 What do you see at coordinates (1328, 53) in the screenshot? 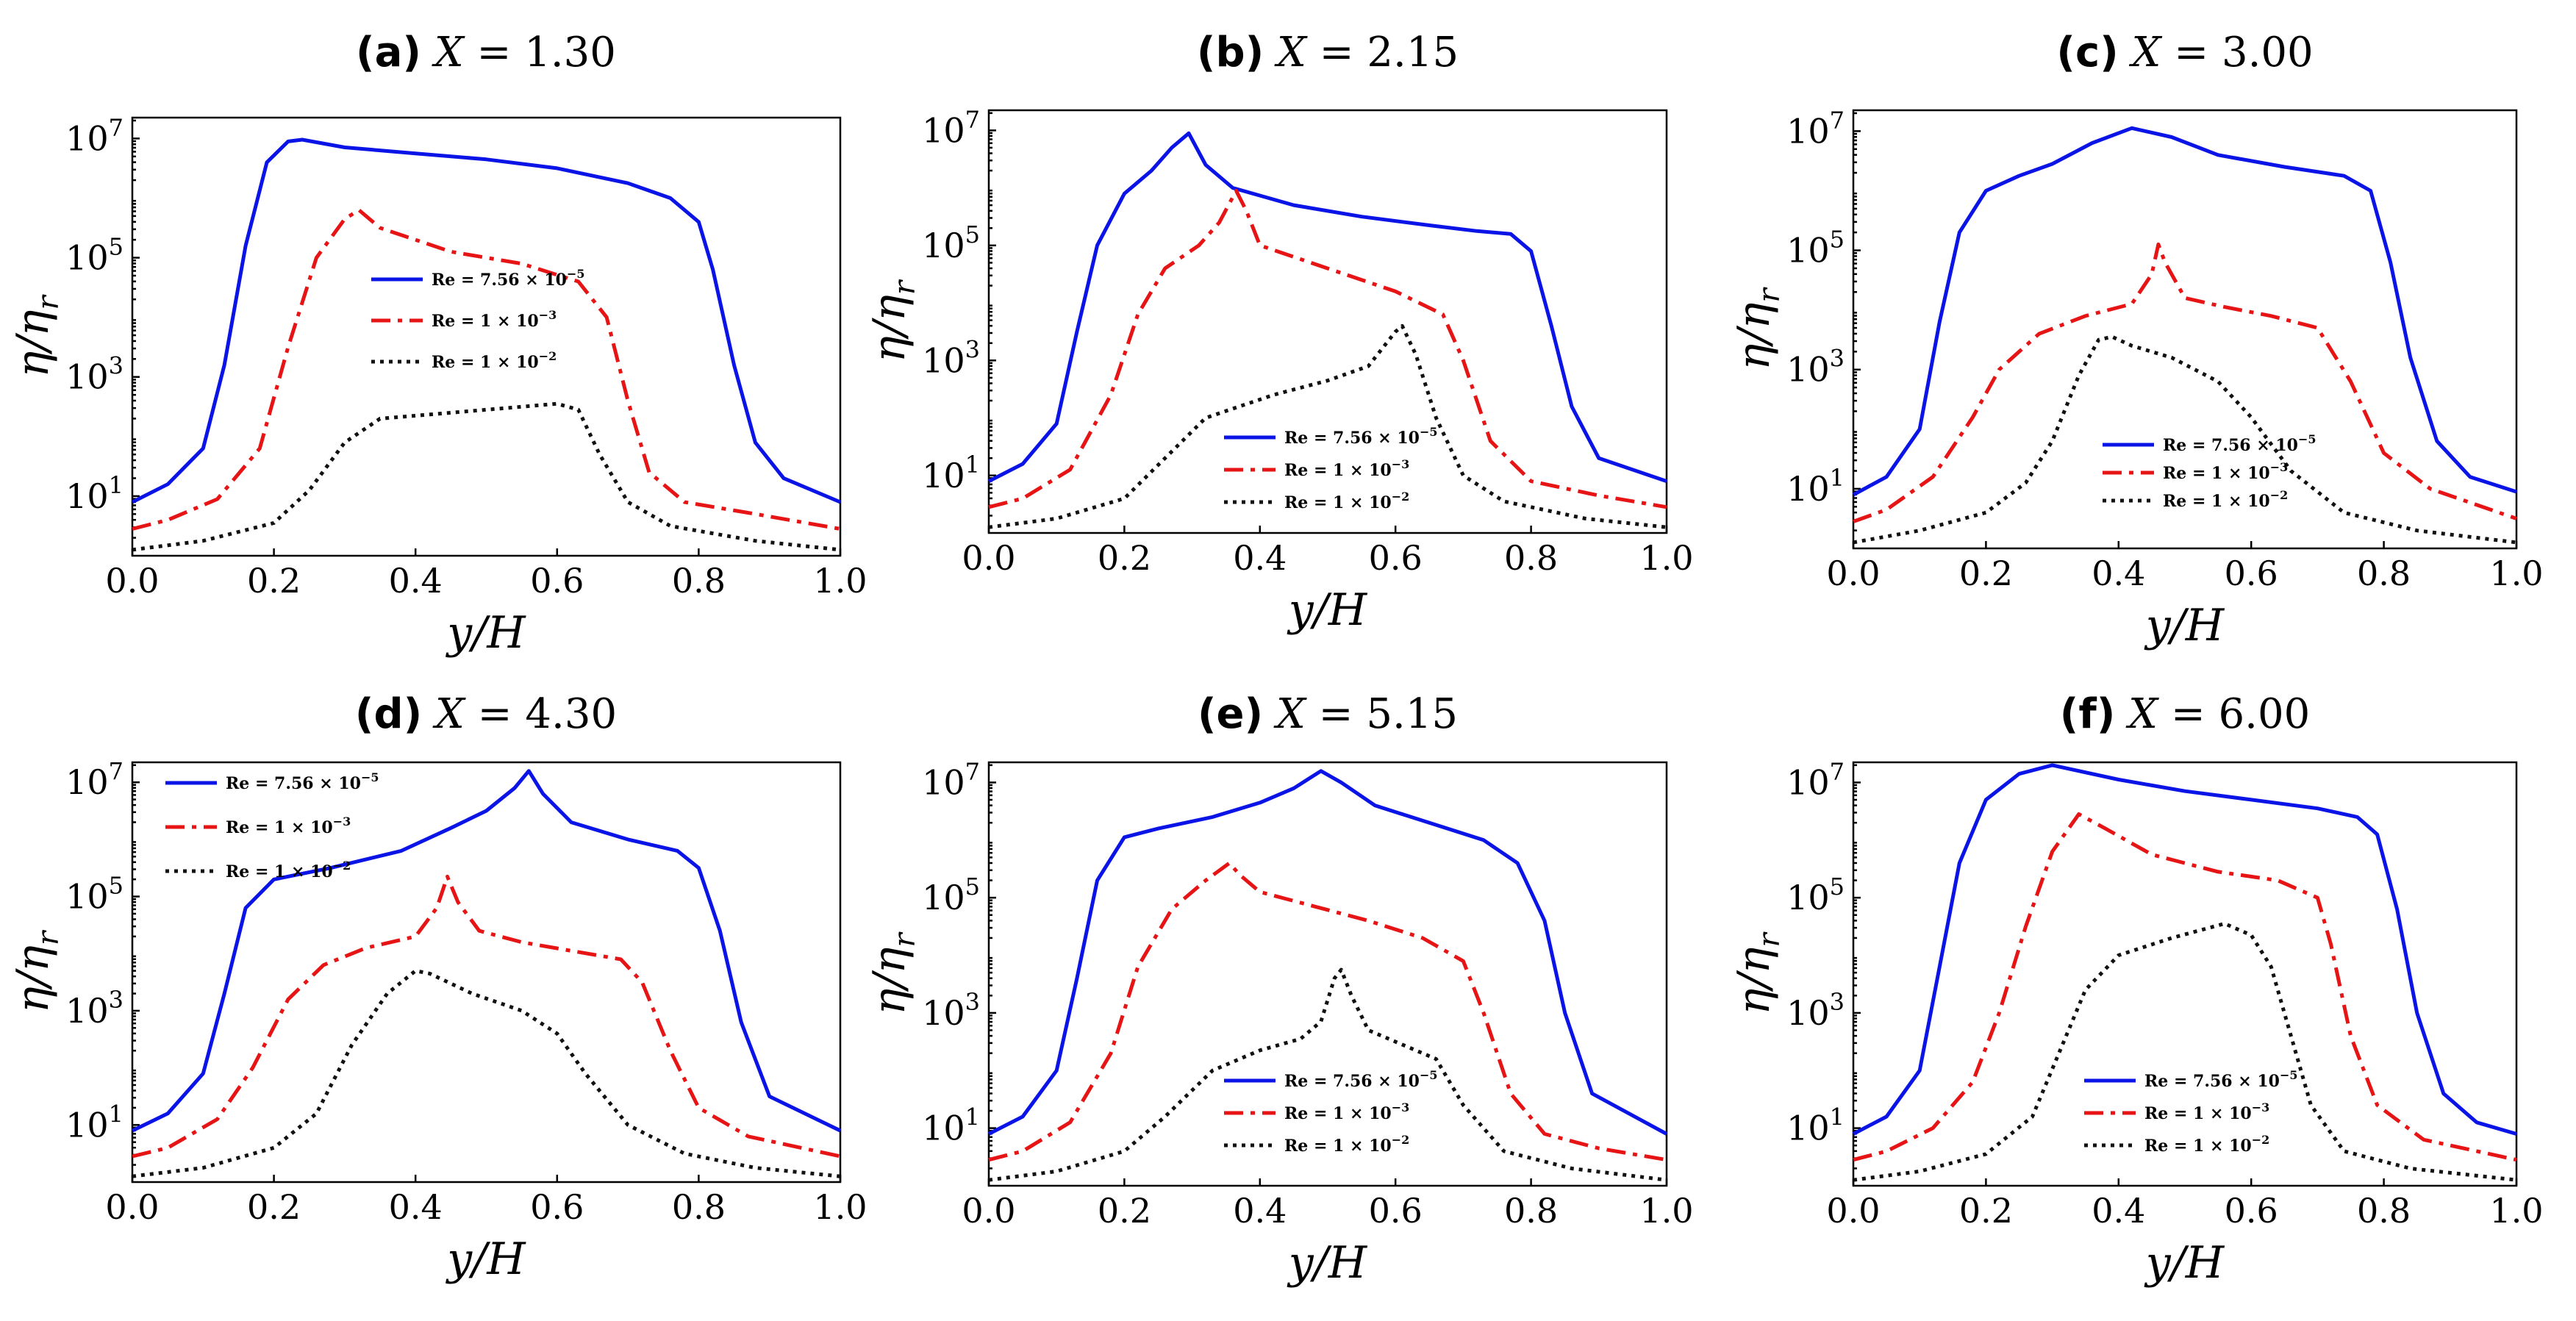
I see `panel-title: (b) X = 2.15` at bounding box center [1328, 53].